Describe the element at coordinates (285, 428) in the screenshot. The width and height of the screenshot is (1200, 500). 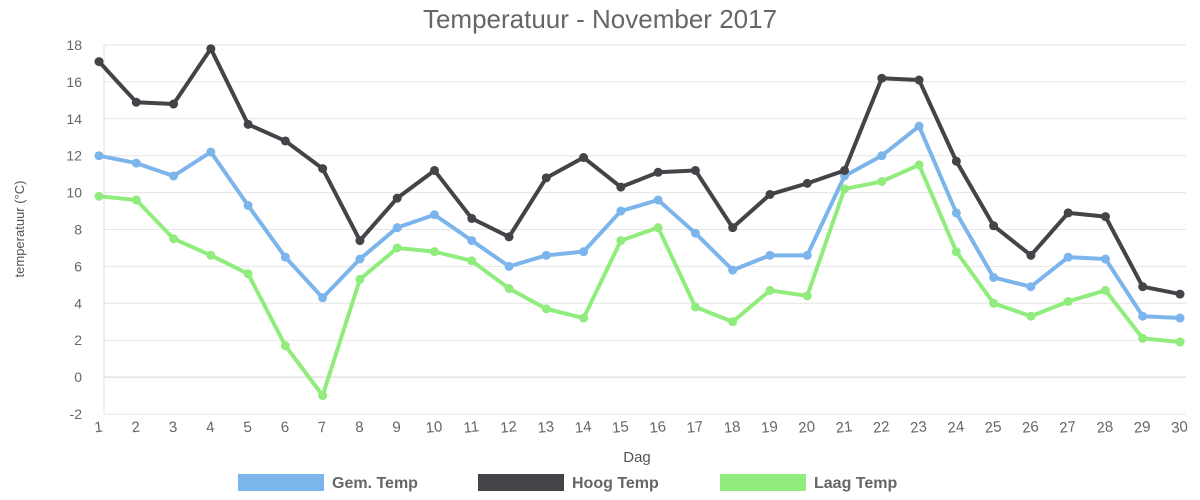
I see `x-tick-label: 6` at that location.